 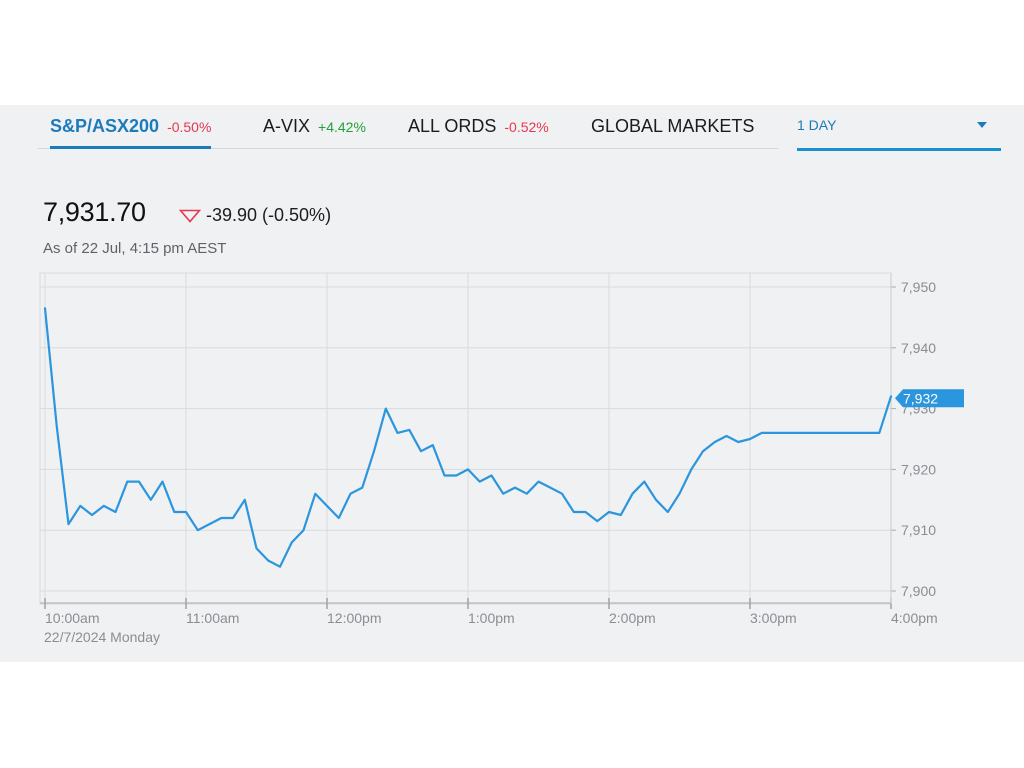 I want to click on period-select: 1 DAY, so click(x=899, y=128).